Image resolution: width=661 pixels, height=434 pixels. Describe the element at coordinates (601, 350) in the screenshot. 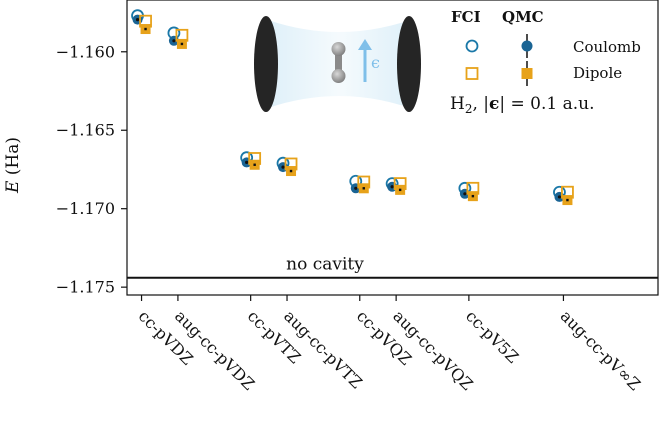

I see `x-tick-label: aug-cc-pV∞Z` at that location.